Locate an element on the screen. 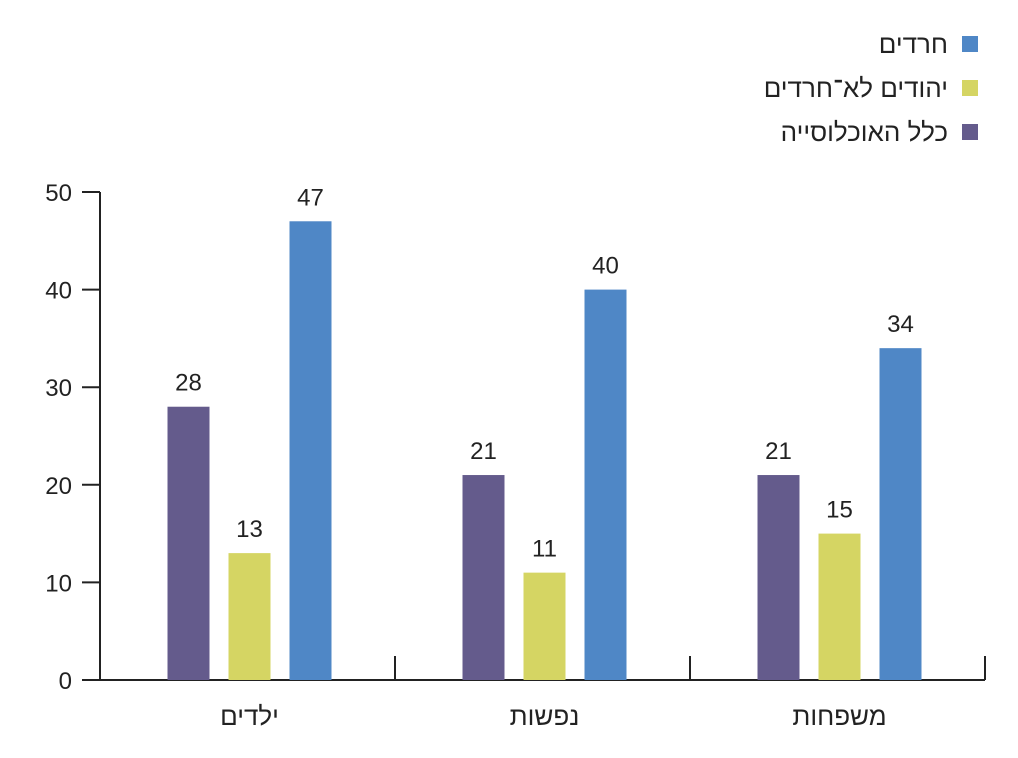 The image size is (1018, 758). x-tick-label: ילדים is located at coordinates (249, 716).